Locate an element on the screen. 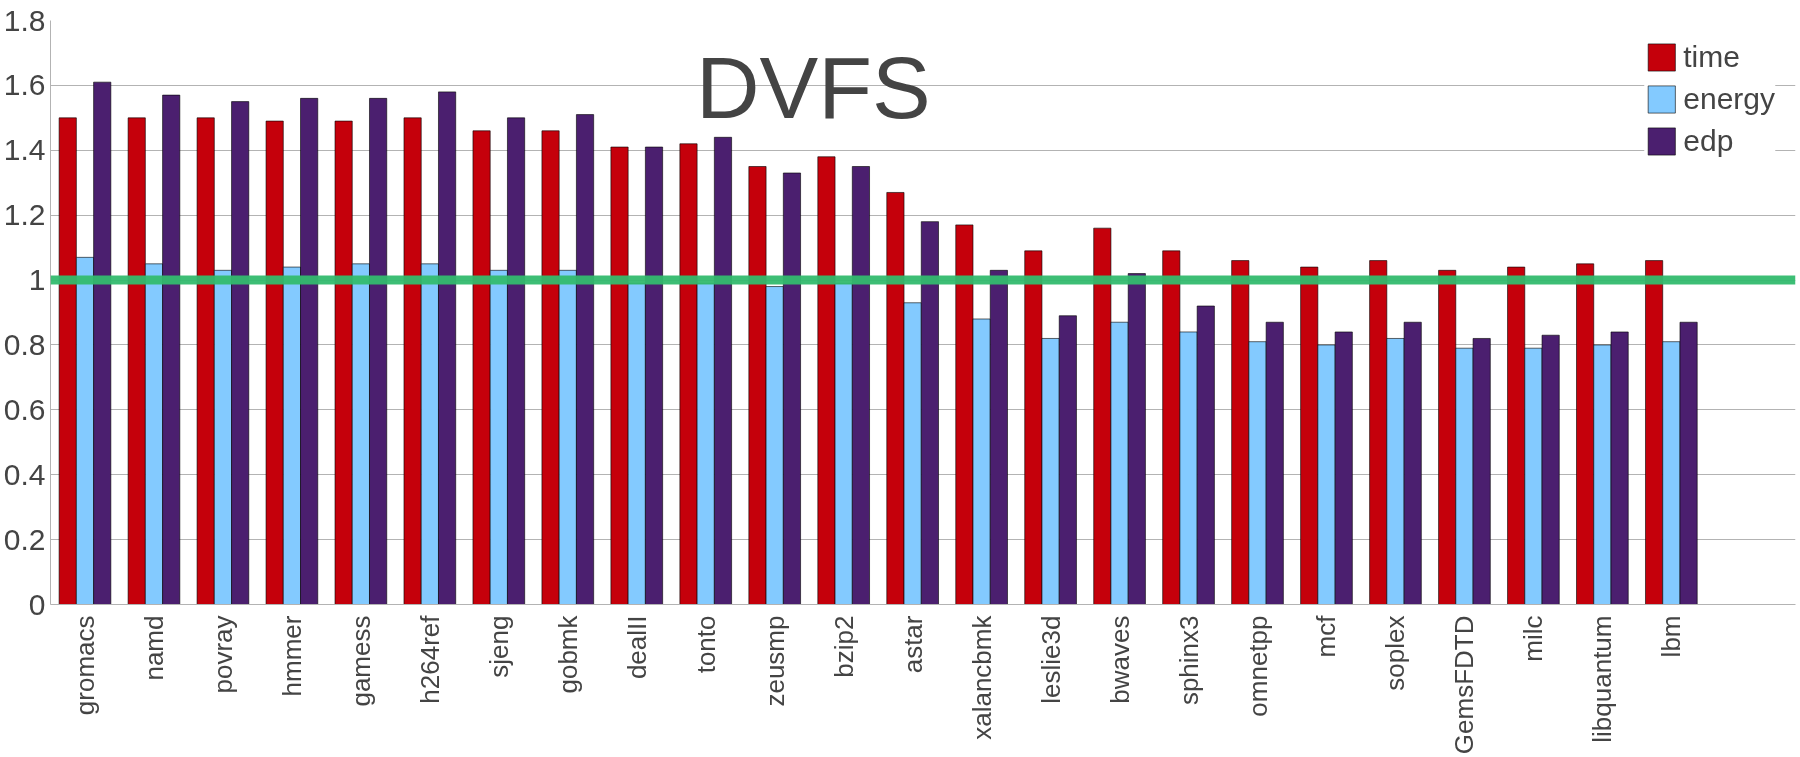 The height and width of the screenshot is (757, 1800). x-tick-label: astar is located at coordinates (912, 644).